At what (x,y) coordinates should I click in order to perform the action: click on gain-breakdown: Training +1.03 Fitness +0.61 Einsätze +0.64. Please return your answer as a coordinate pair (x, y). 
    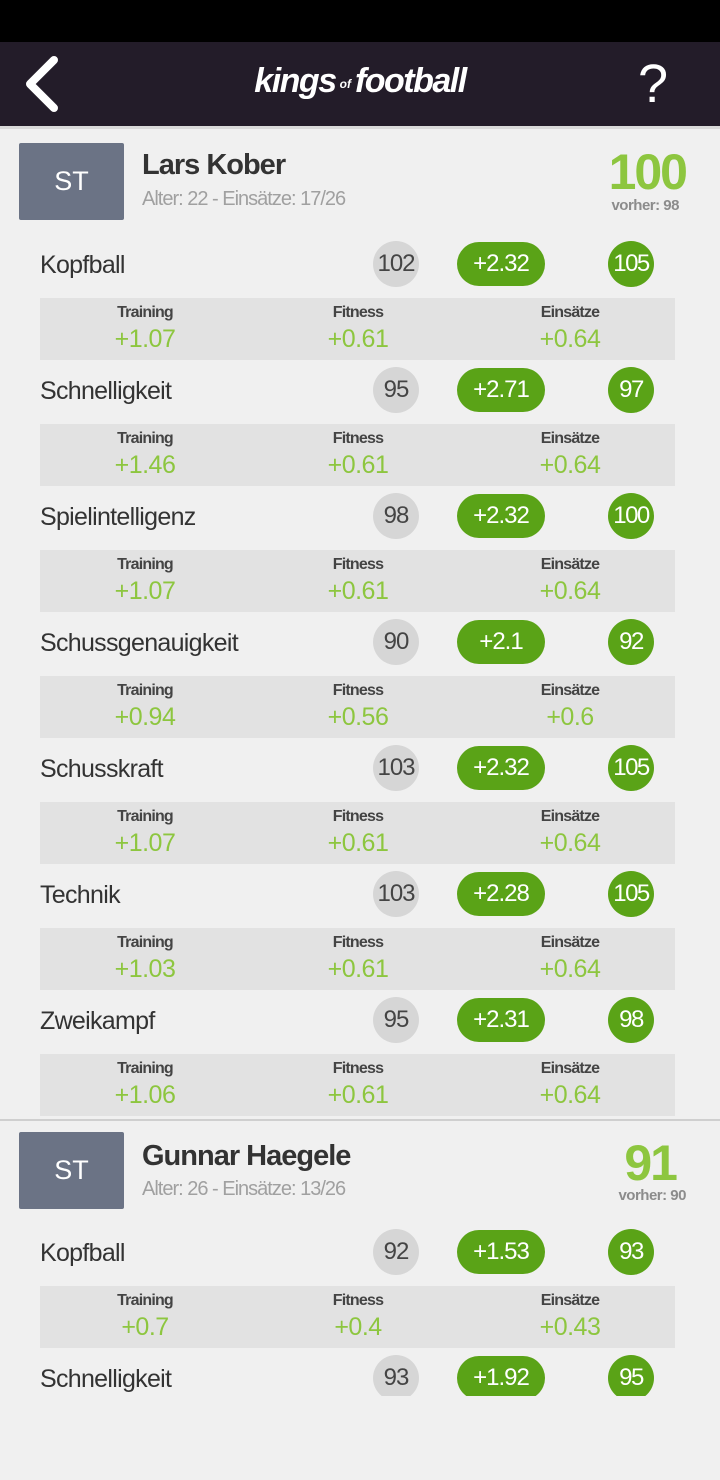
    Looking at the image, I should click on (357, 959).